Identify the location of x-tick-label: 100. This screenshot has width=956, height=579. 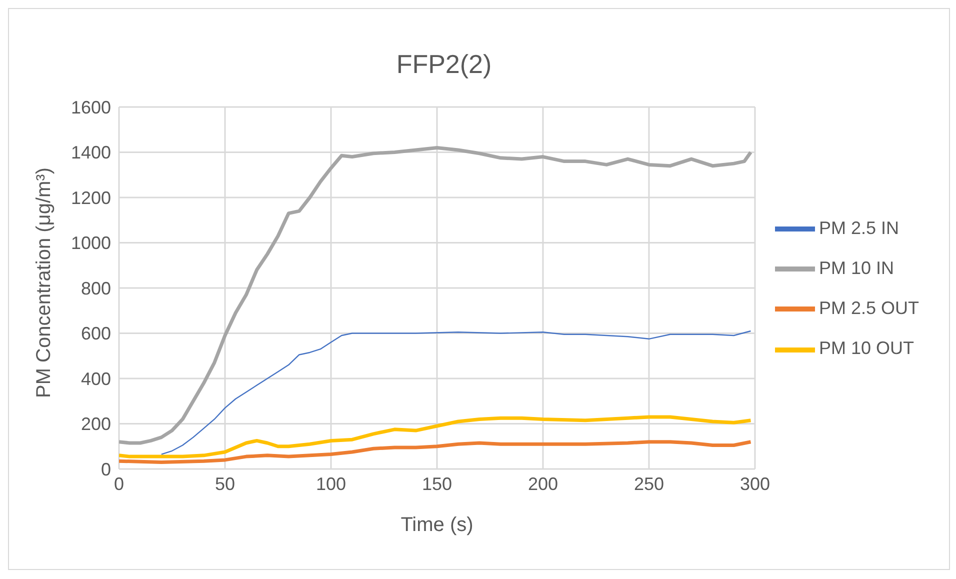
(331, 484).